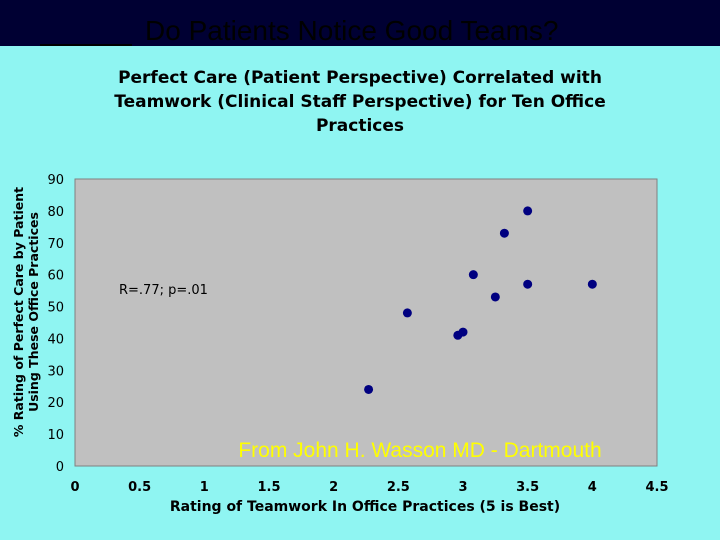  I want to click on correlation-annotation: R=.77; p=.01, so click(163, 290).